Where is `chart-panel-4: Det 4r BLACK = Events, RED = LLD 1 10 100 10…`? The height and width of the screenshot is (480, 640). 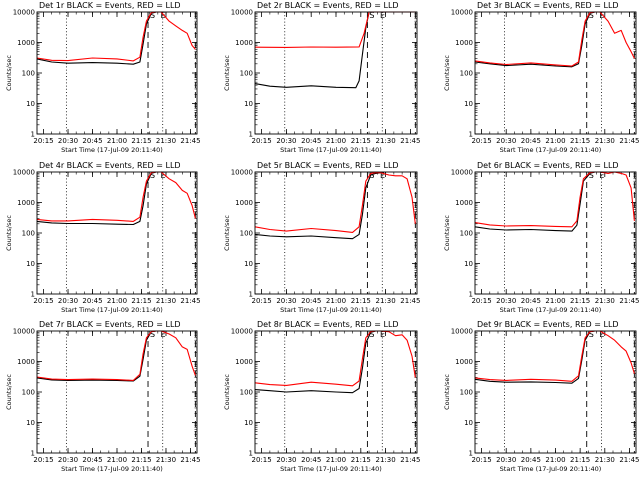
chart-panel-4: Det 4r BLACK = Events, RED = LLD 1 10 100 10… is located at coordinates (103, 237).